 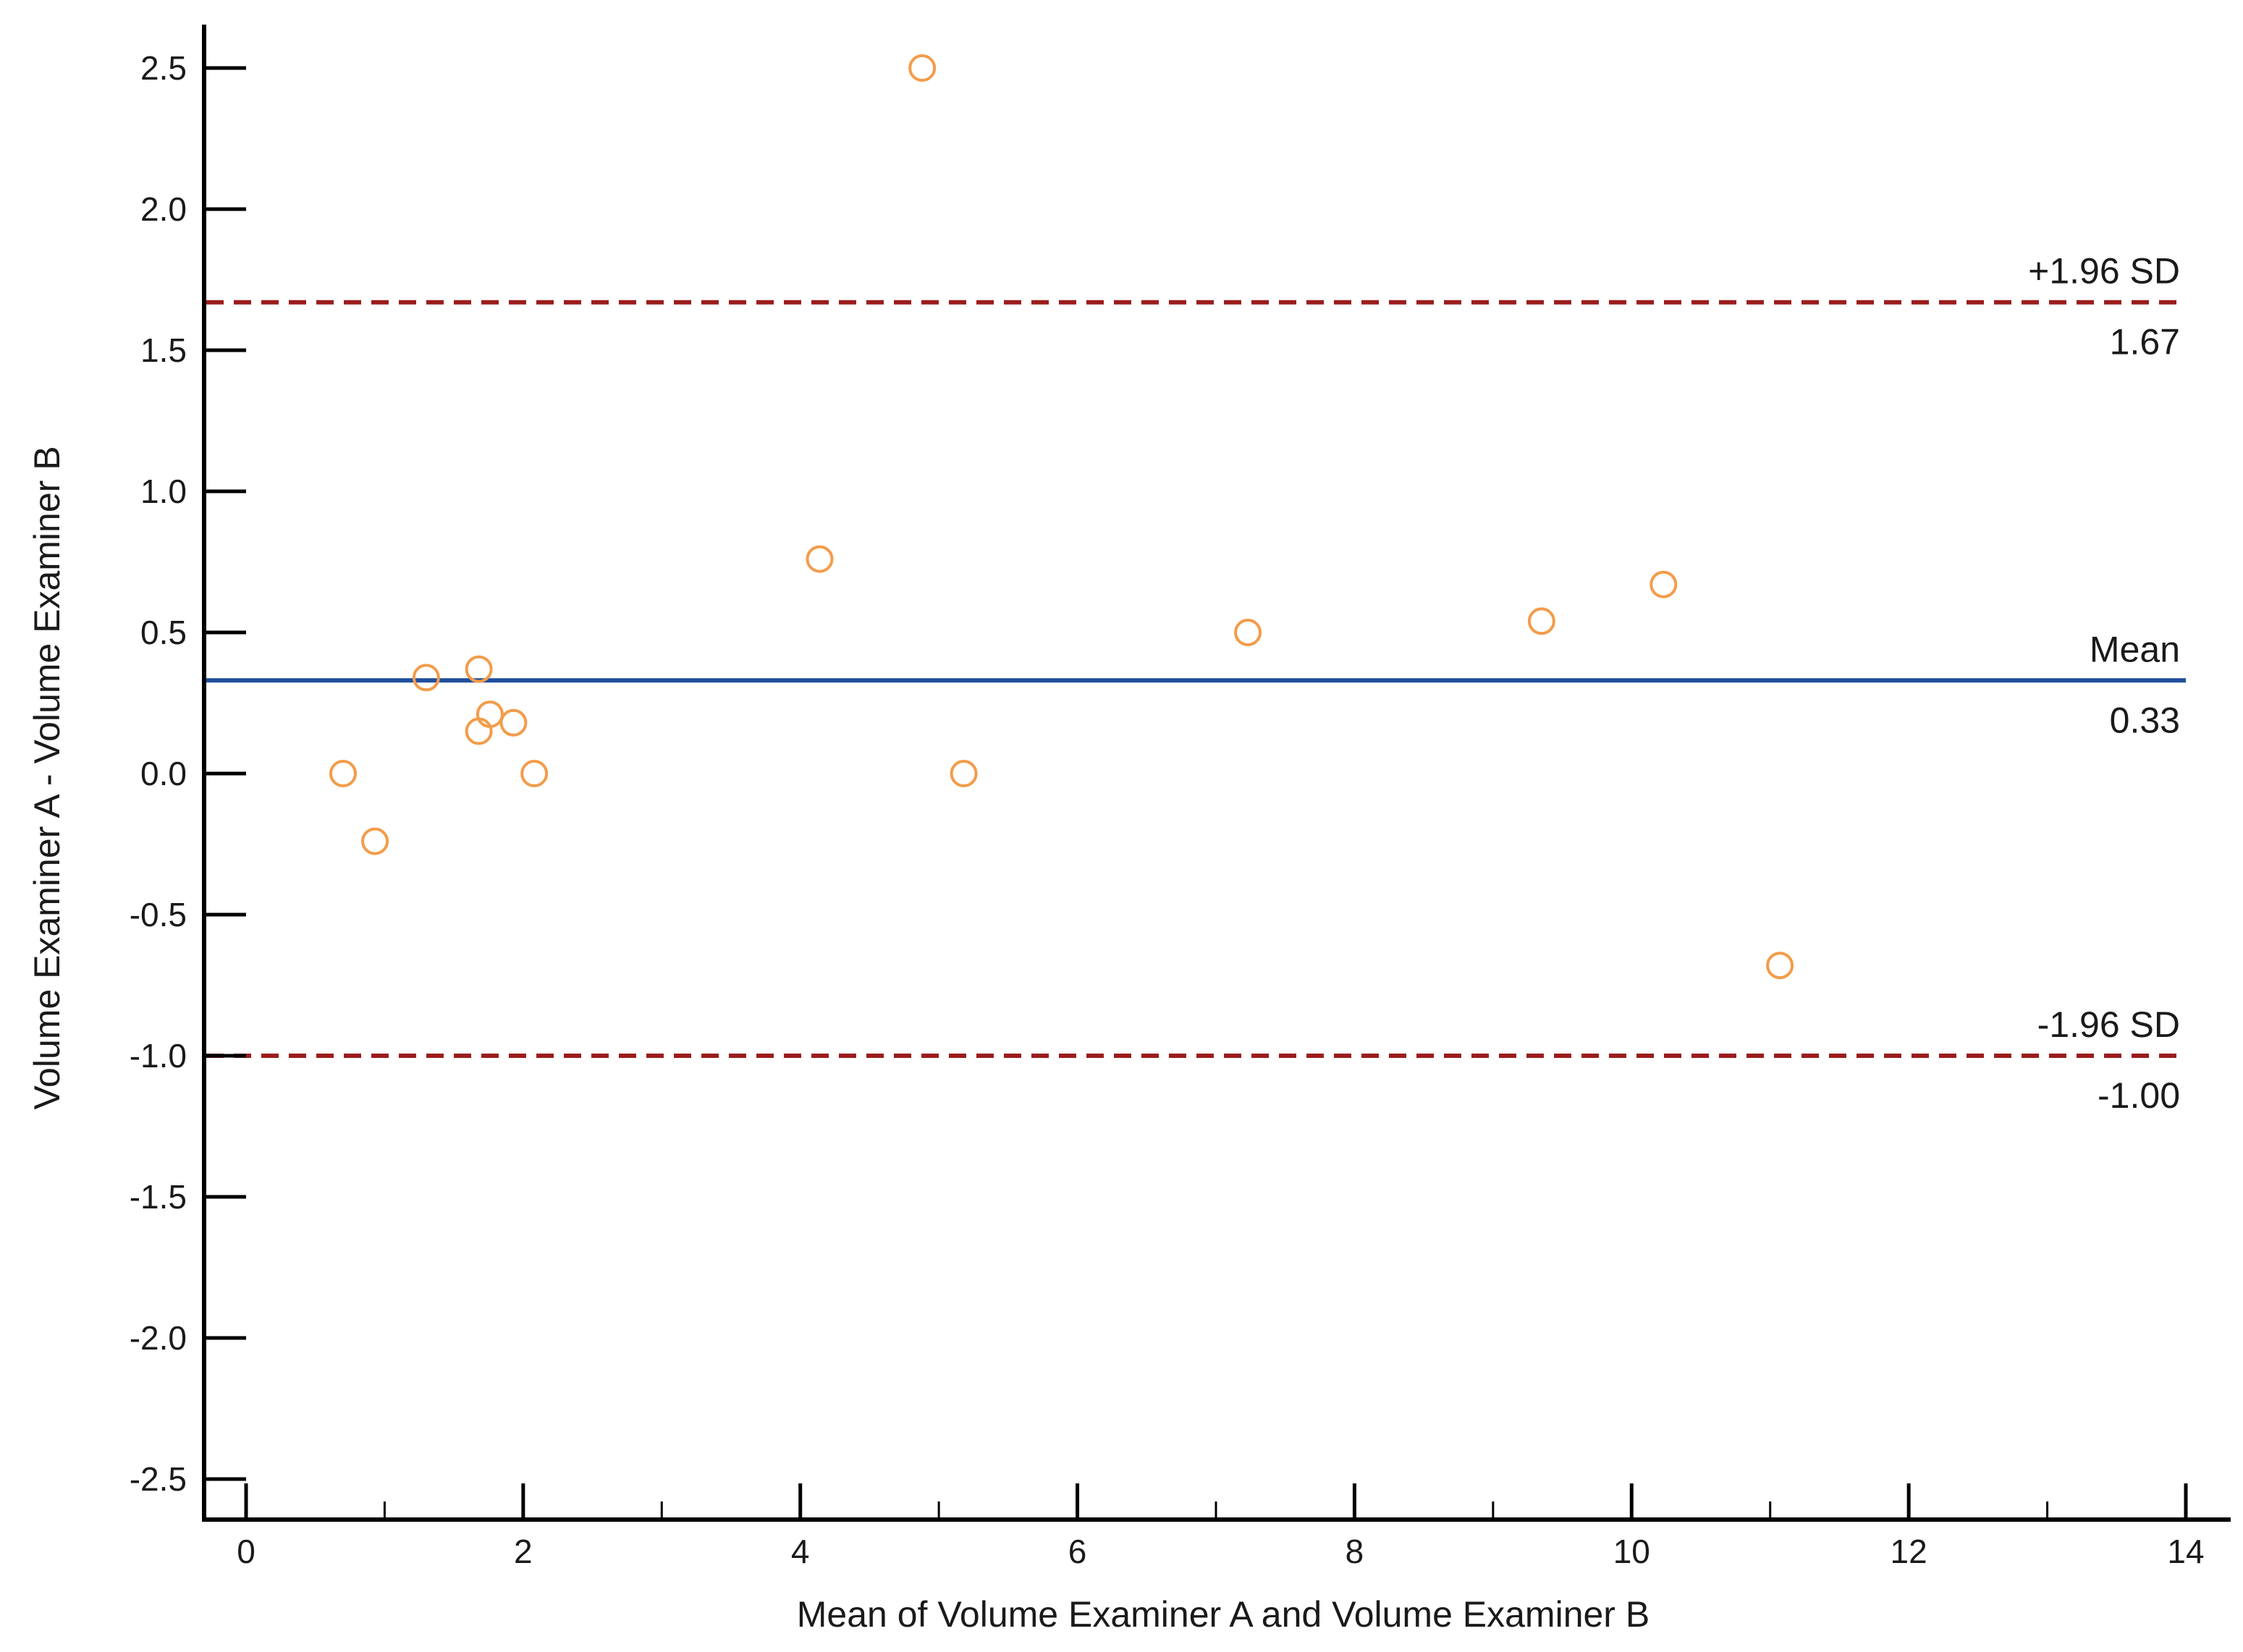 What do you see at coordinates (1355, 1551) in the screenshot?
I see `x-tick-label: 8` at bounding box center [1355, 1551].